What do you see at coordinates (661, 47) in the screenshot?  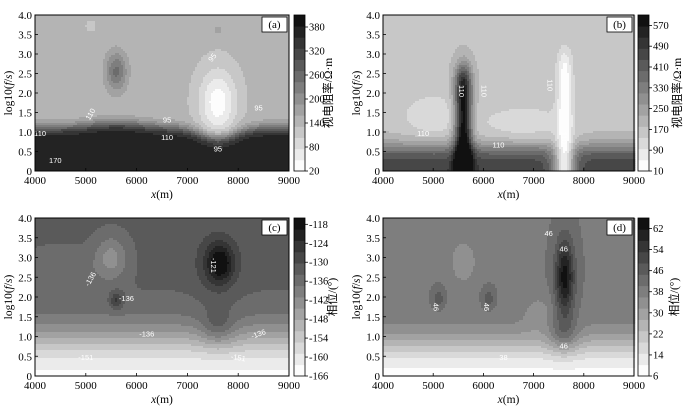 I see `colorbar-tick-label: 490` at bounding box center [661, 47].